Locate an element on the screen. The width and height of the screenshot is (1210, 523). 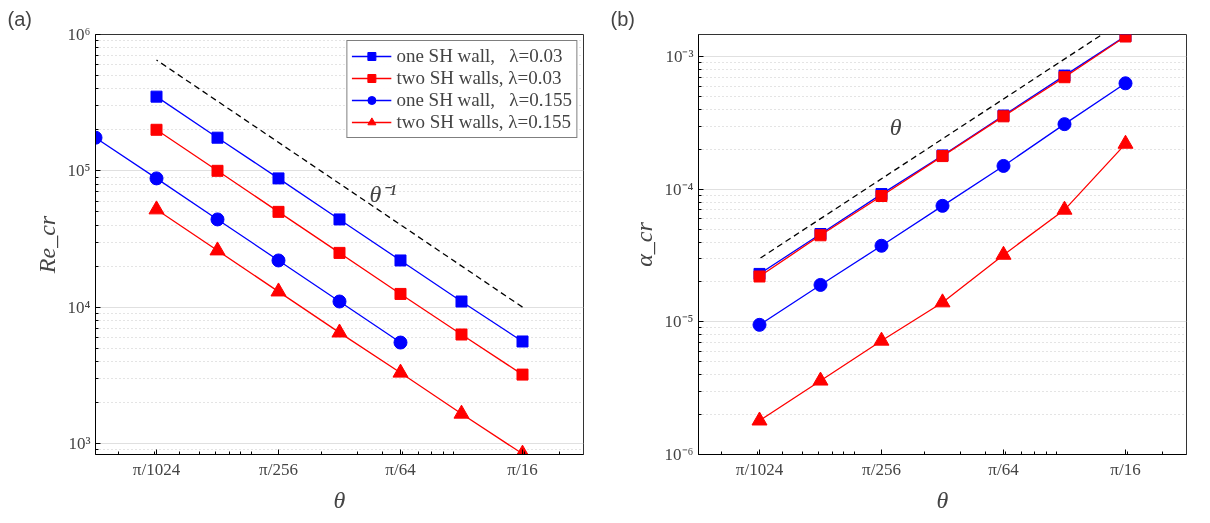
text: (a) is located at coordinates (19, 18).